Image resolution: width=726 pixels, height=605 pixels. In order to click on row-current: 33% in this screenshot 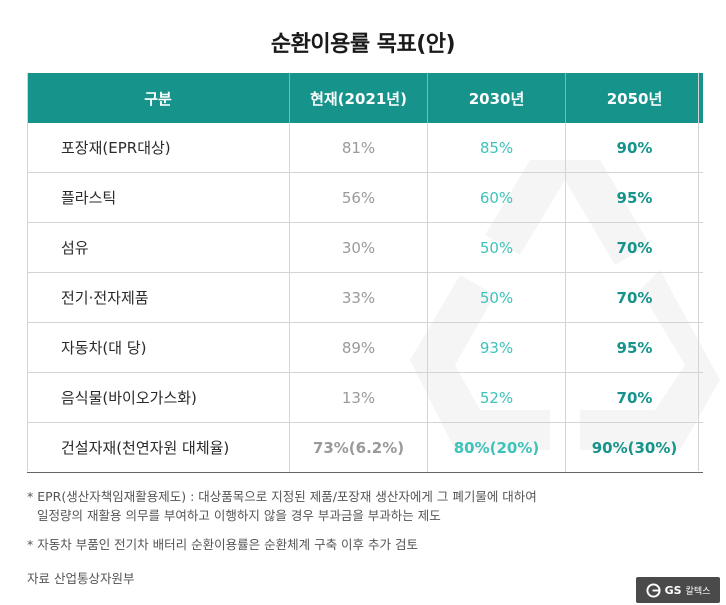, I will do `click(358, 297)`.